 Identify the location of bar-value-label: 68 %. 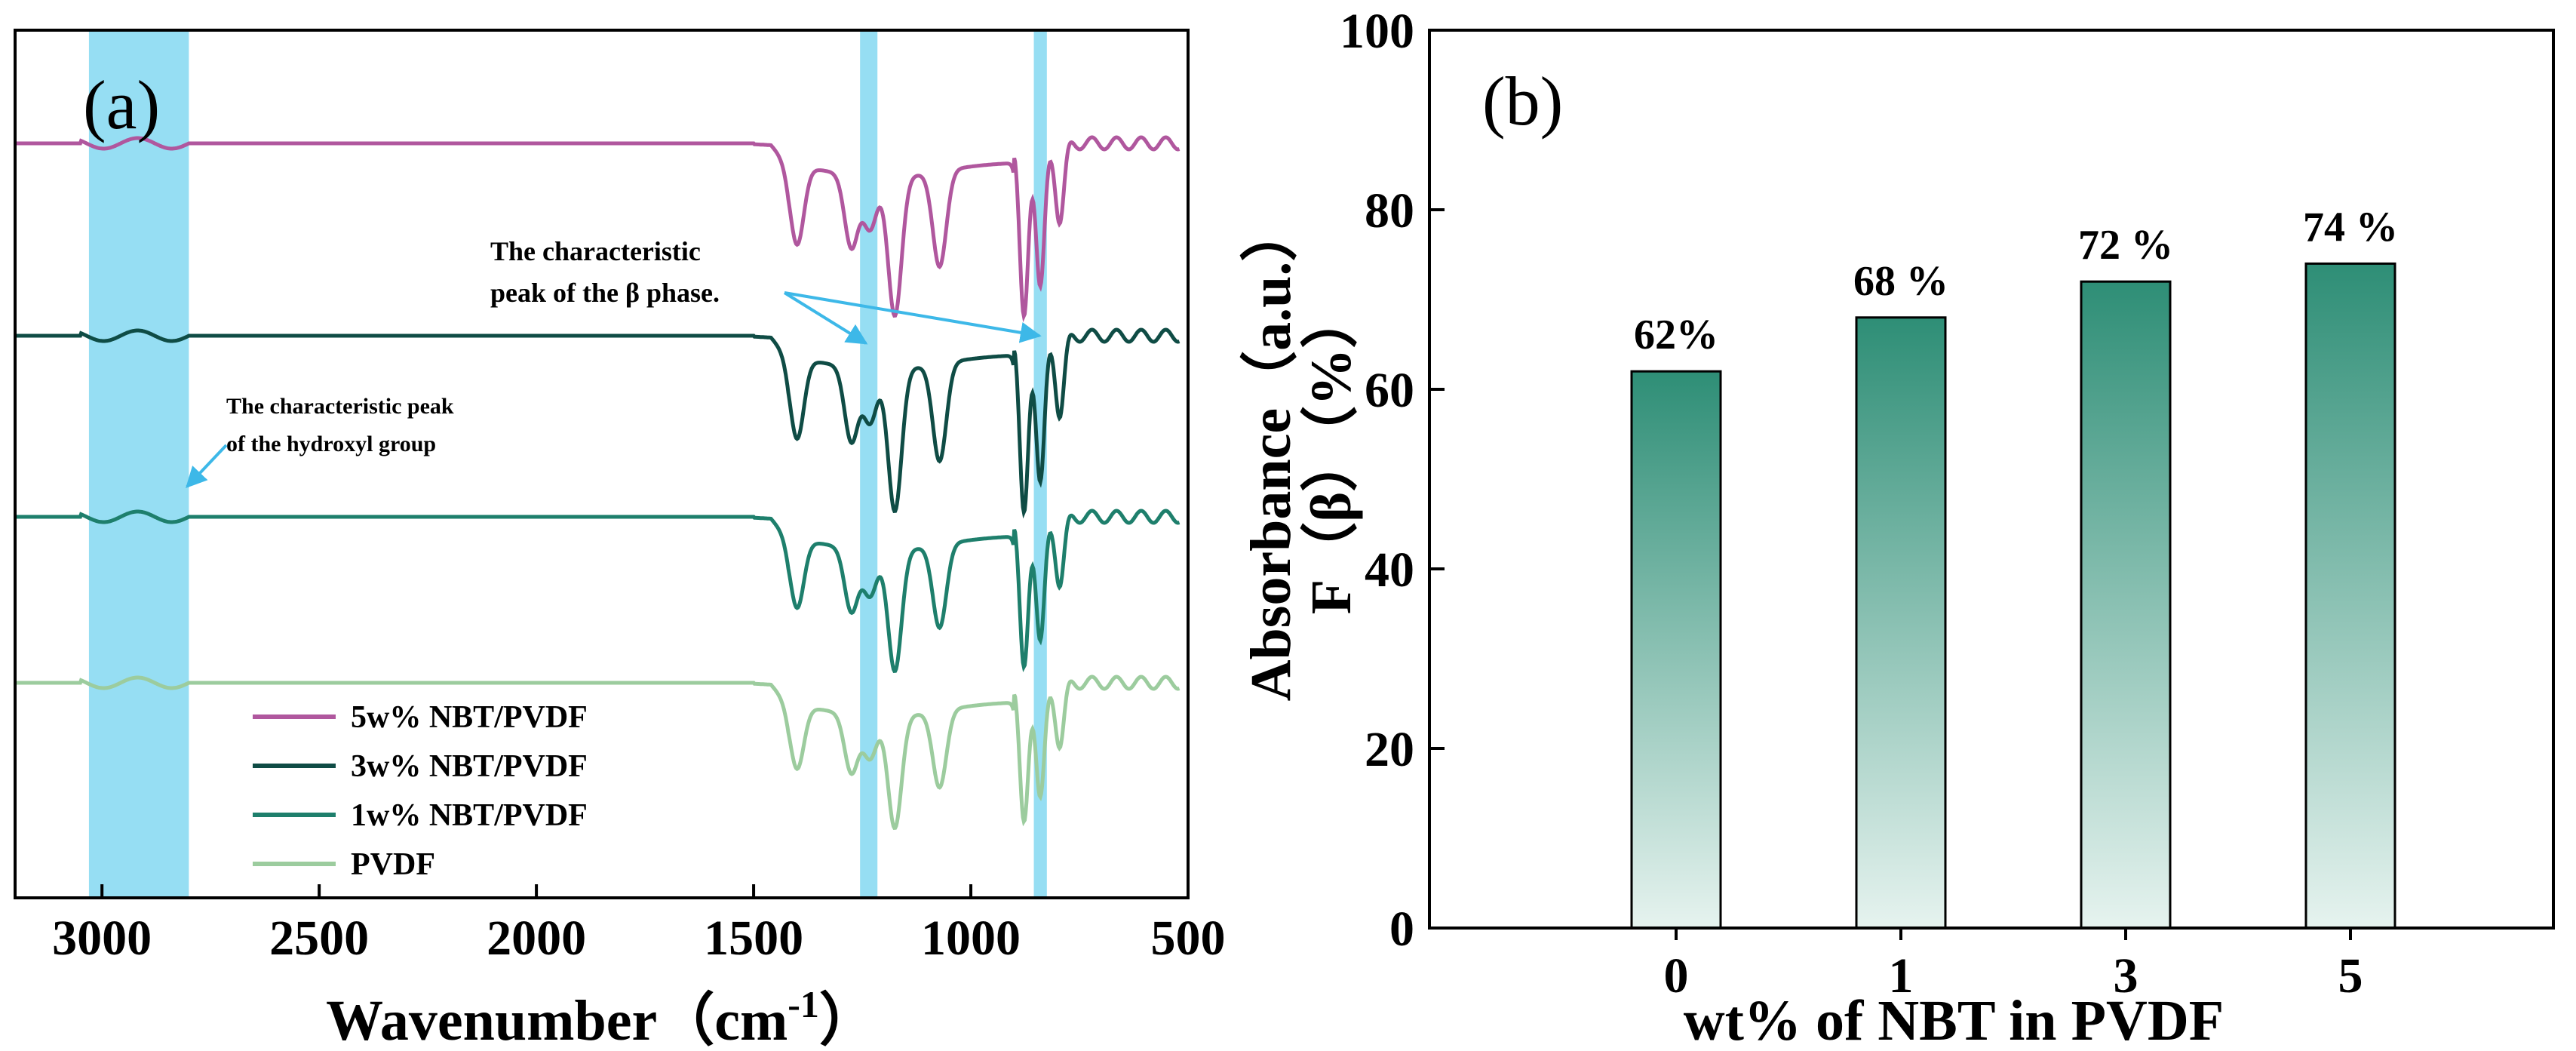
(1900, 281).